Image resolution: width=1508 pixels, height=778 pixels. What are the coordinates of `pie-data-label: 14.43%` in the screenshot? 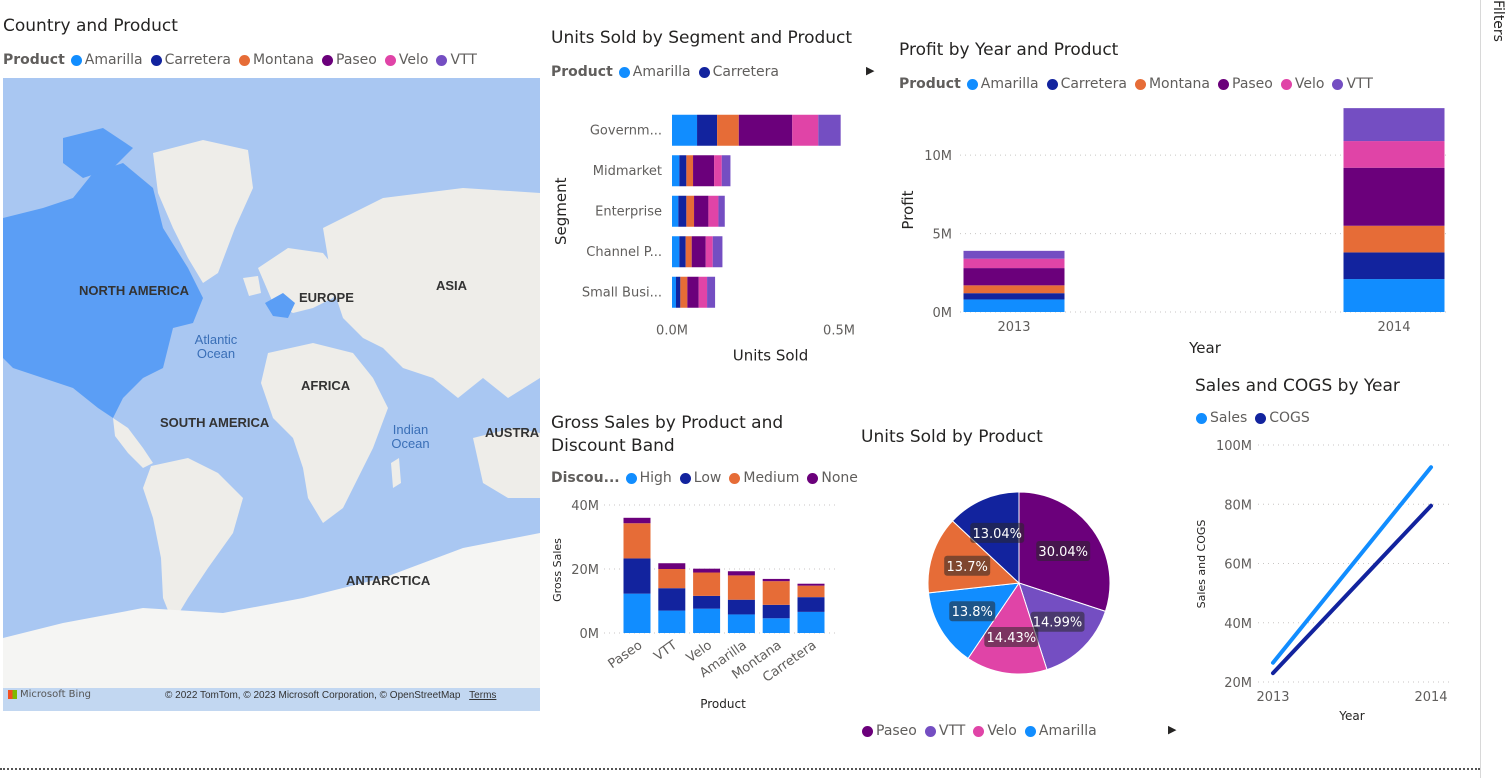 It's located at (1012, 638).